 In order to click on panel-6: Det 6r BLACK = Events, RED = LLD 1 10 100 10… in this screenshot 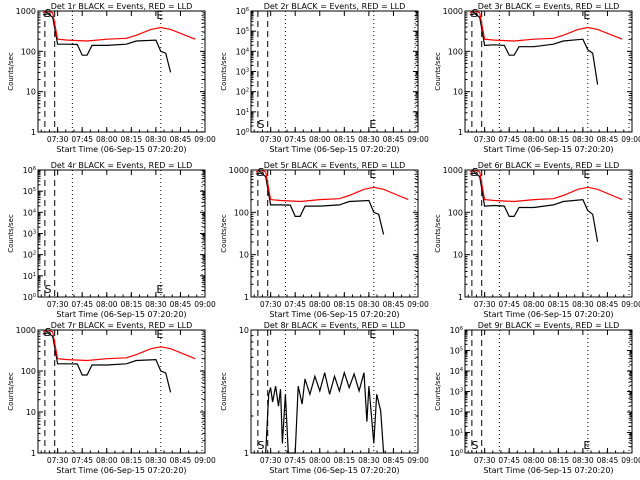, I will do `click(537, 240)`.